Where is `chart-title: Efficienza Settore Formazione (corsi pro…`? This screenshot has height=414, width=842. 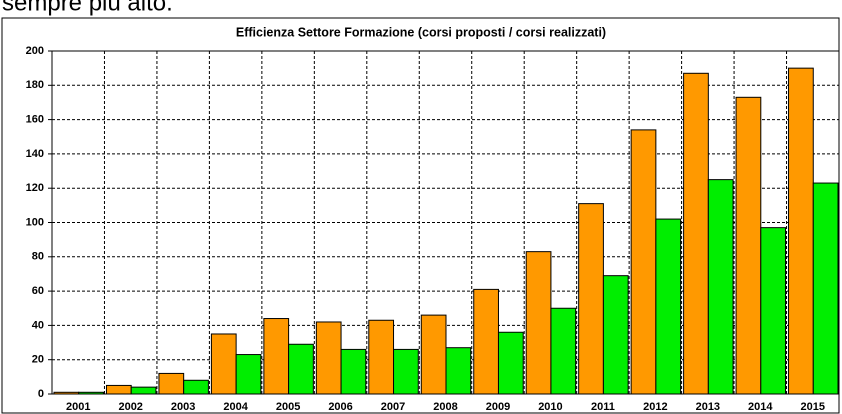
chart-title: Efficienza Settore Formazione (corsi pro… is located at coordinates (421, 32).